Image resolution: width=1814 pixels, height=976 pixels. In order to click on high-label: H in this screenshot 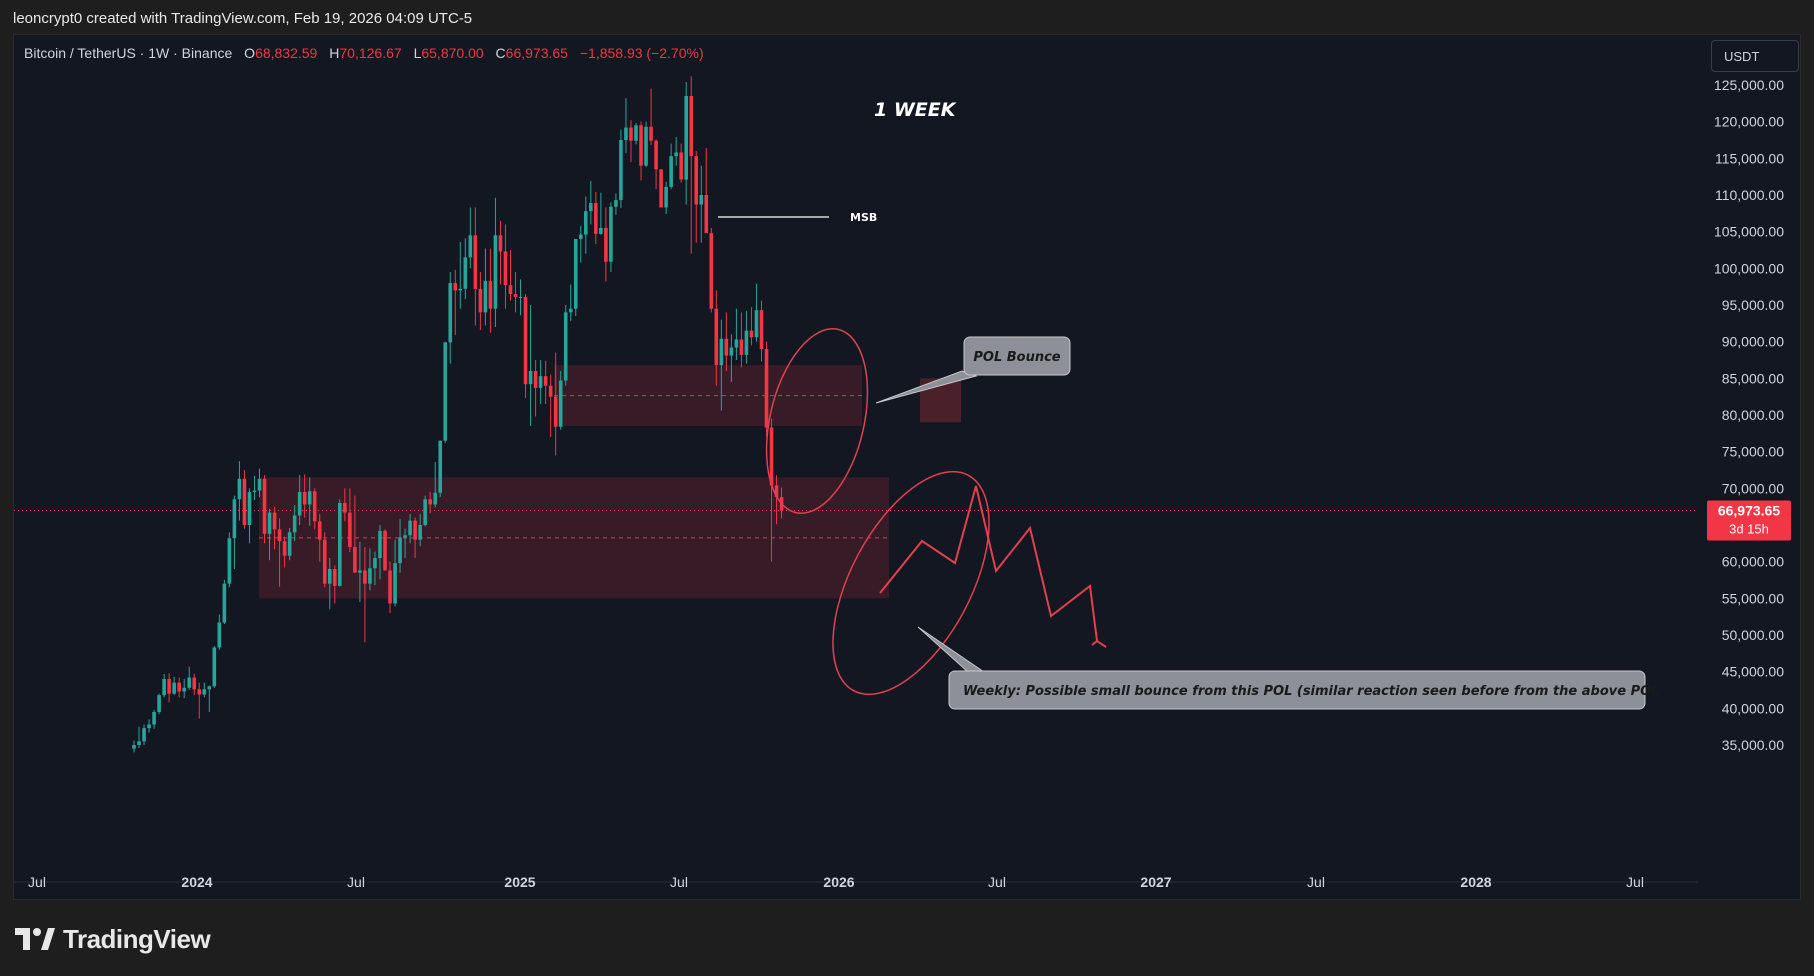, I will do `click(334, 53)`.